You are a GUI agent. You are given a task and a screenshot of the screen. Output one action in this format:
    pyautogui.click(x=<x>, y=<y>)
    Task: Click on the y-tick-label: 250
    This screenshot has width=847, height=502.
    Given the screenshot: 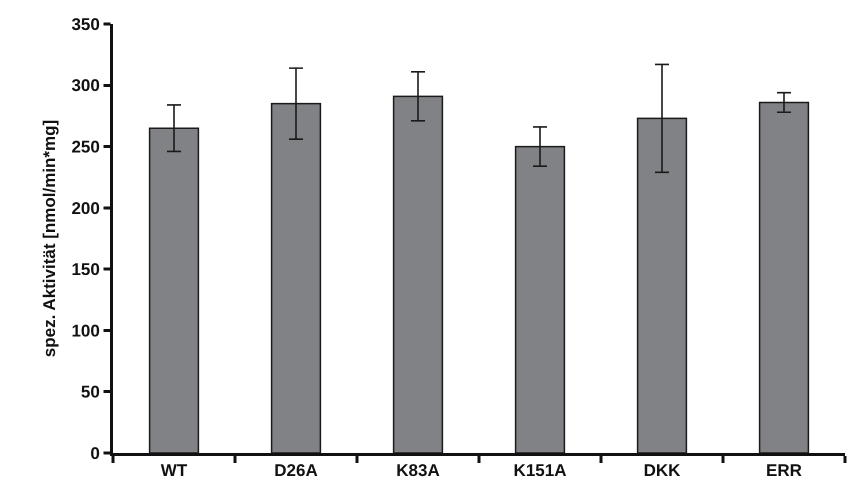 What is the action you would take?
    pyautogui.click(x=85, y=147)
    